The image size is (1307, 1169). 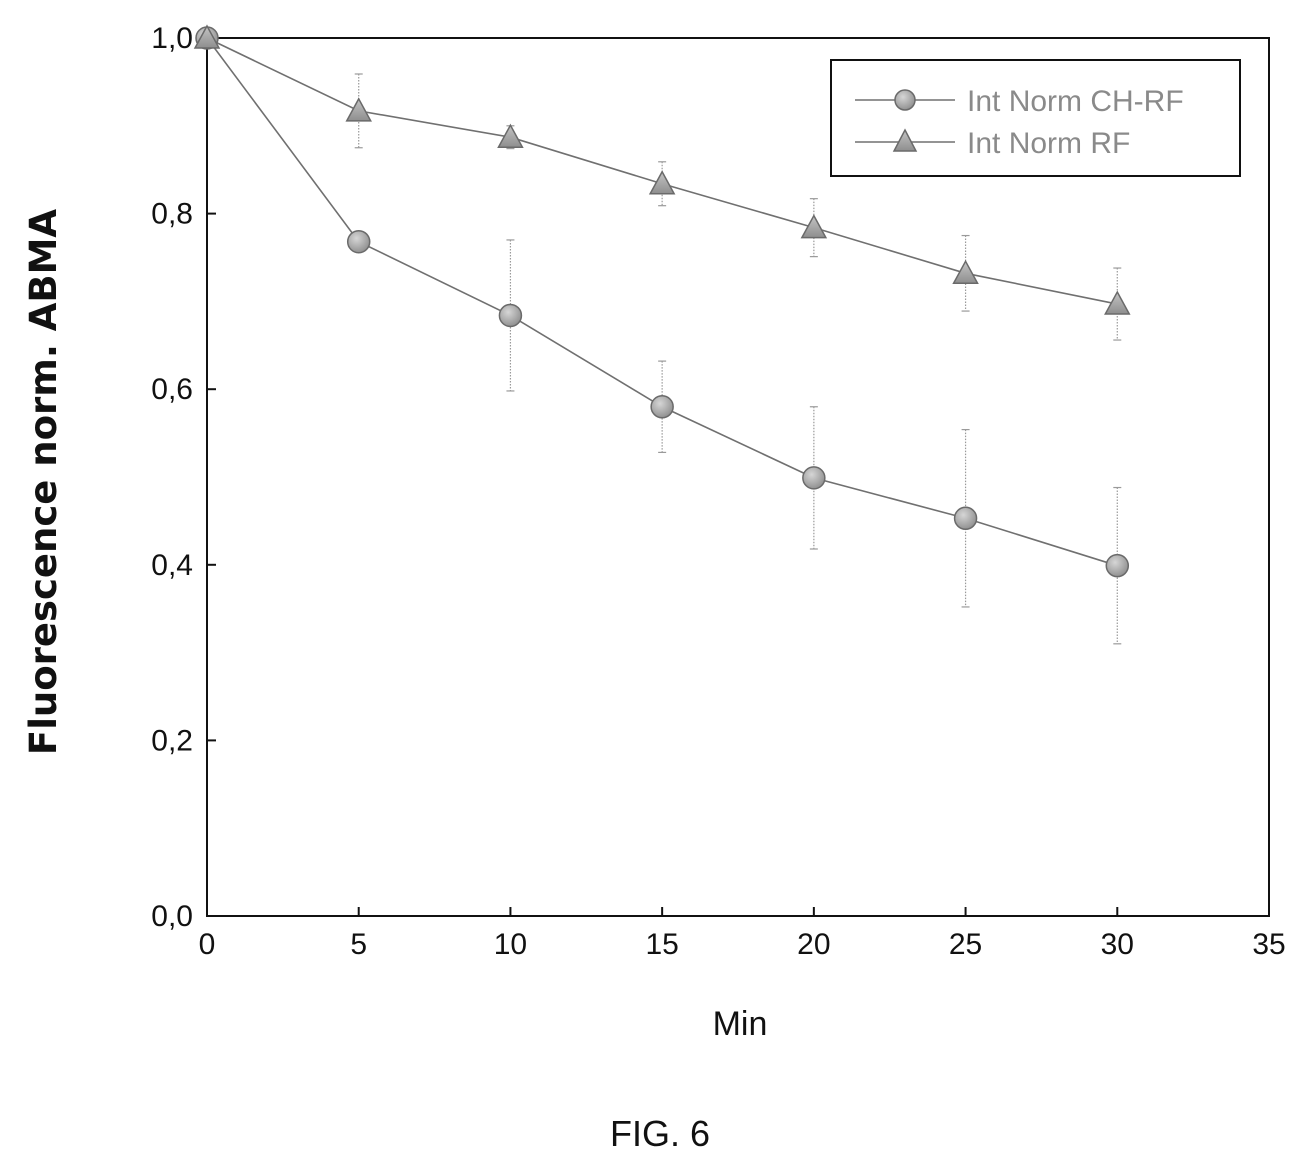 I want to click on legend-box, so click(x=1035, y=118).